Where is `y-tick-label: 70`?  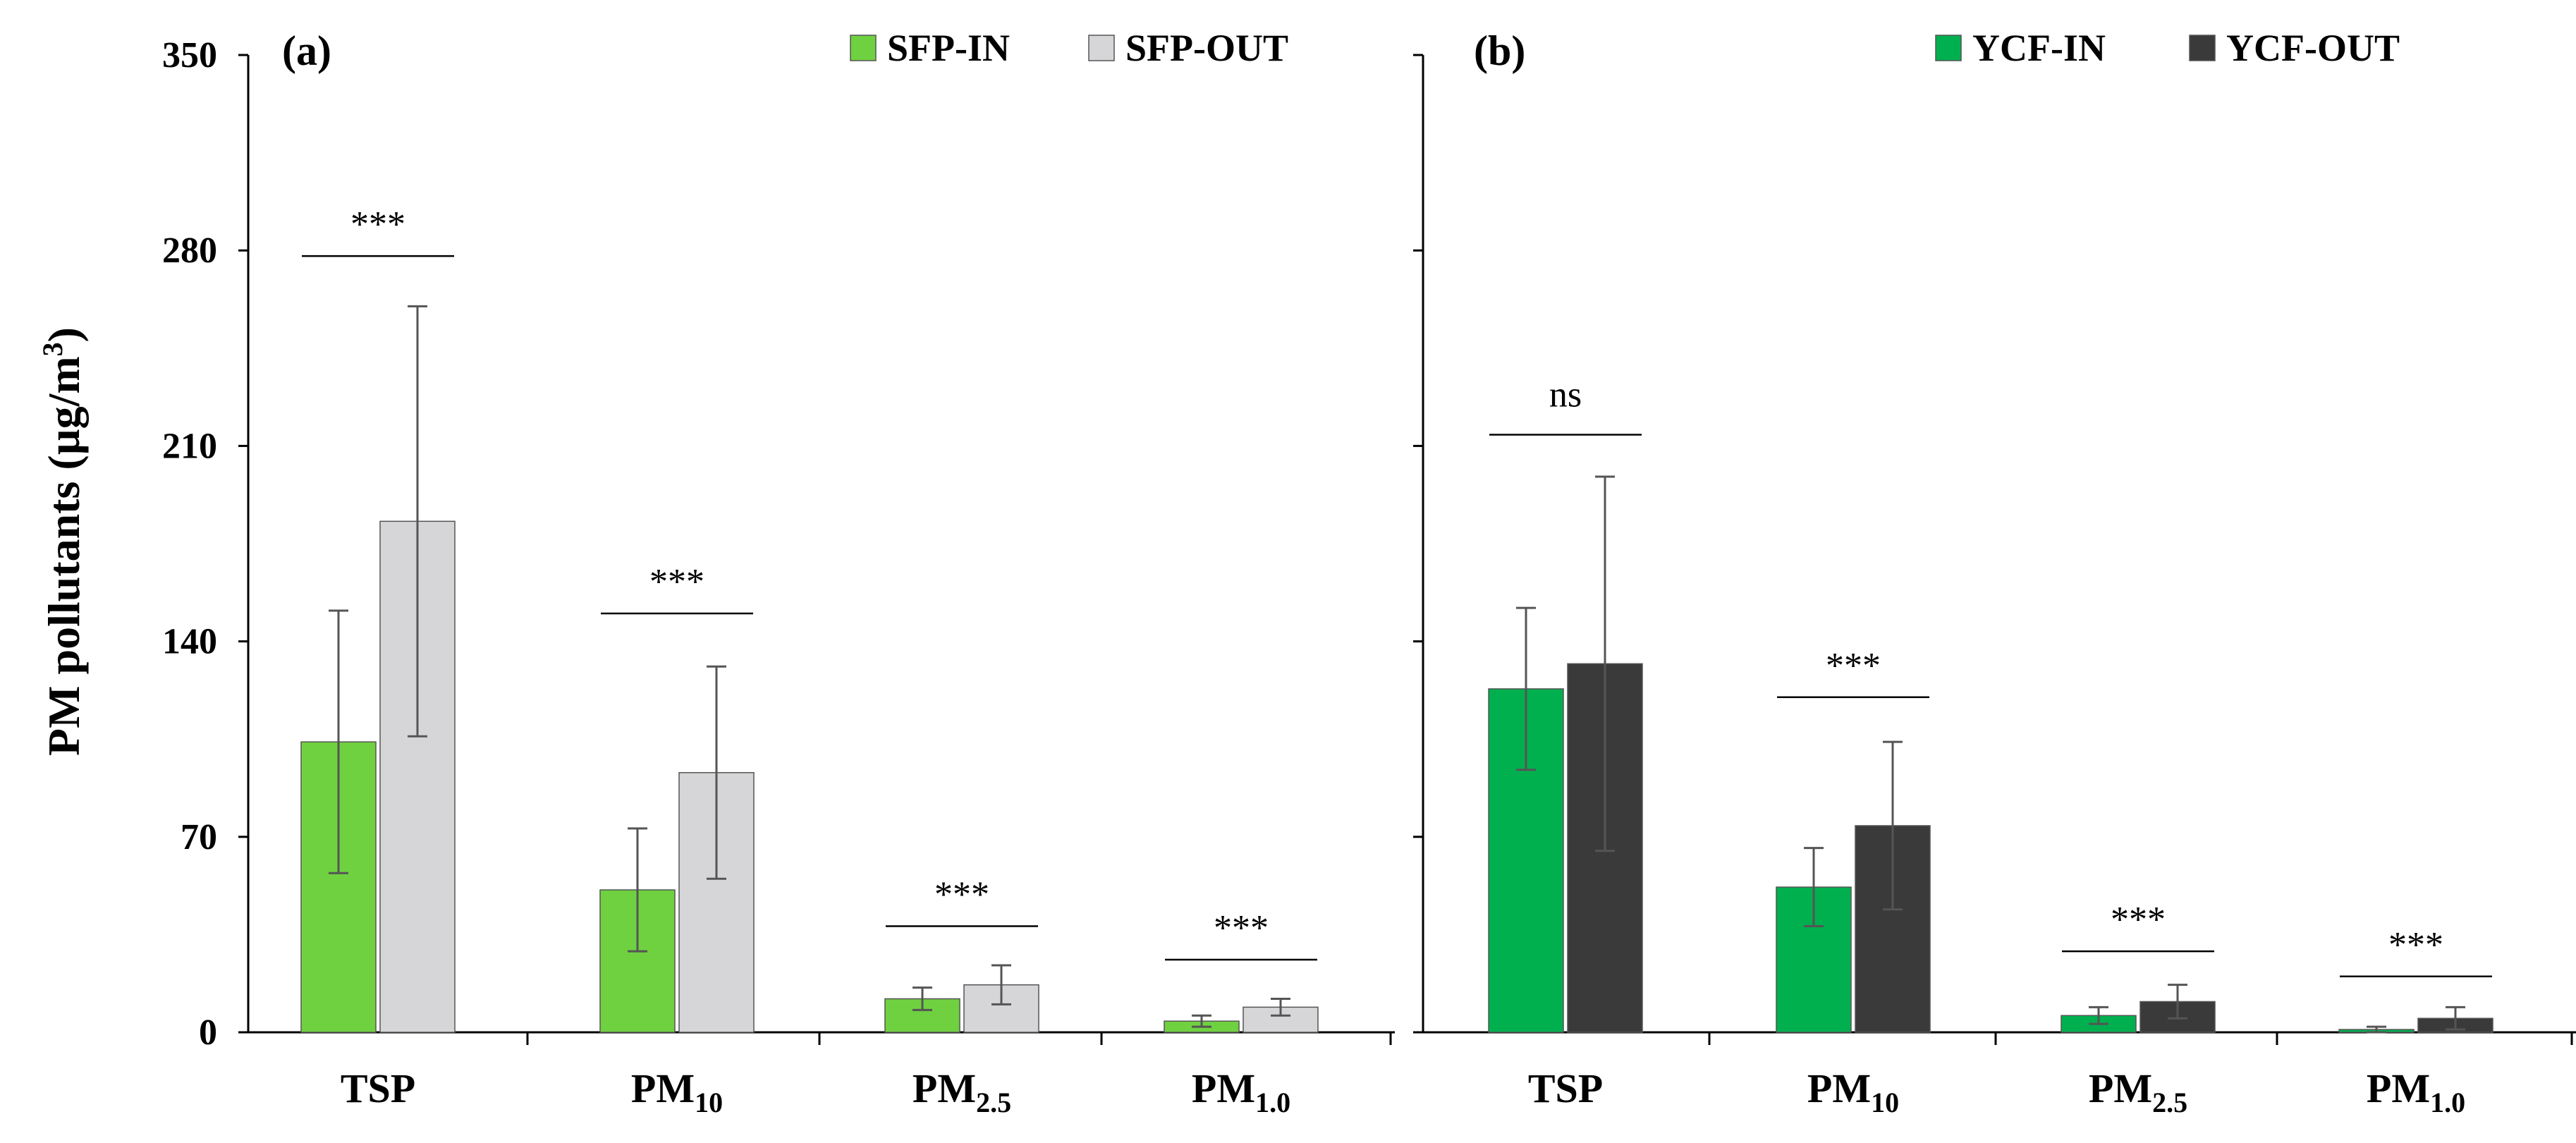
y-tick-label: 70 is located at coordinates (199, 837).